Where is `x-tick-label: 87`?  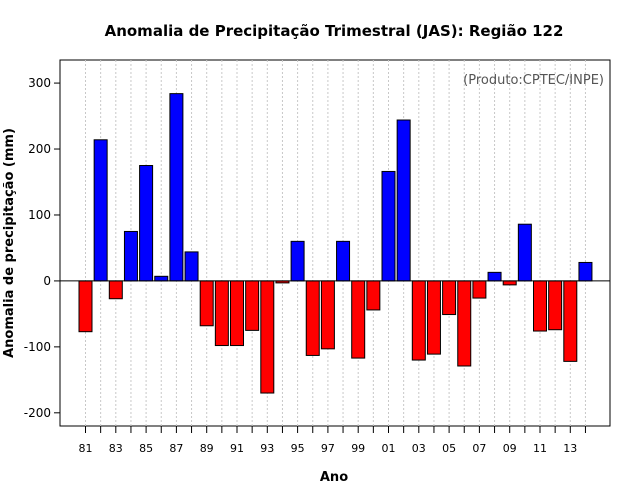
x-tick-label: 87 is located at coordinates (176, 448).